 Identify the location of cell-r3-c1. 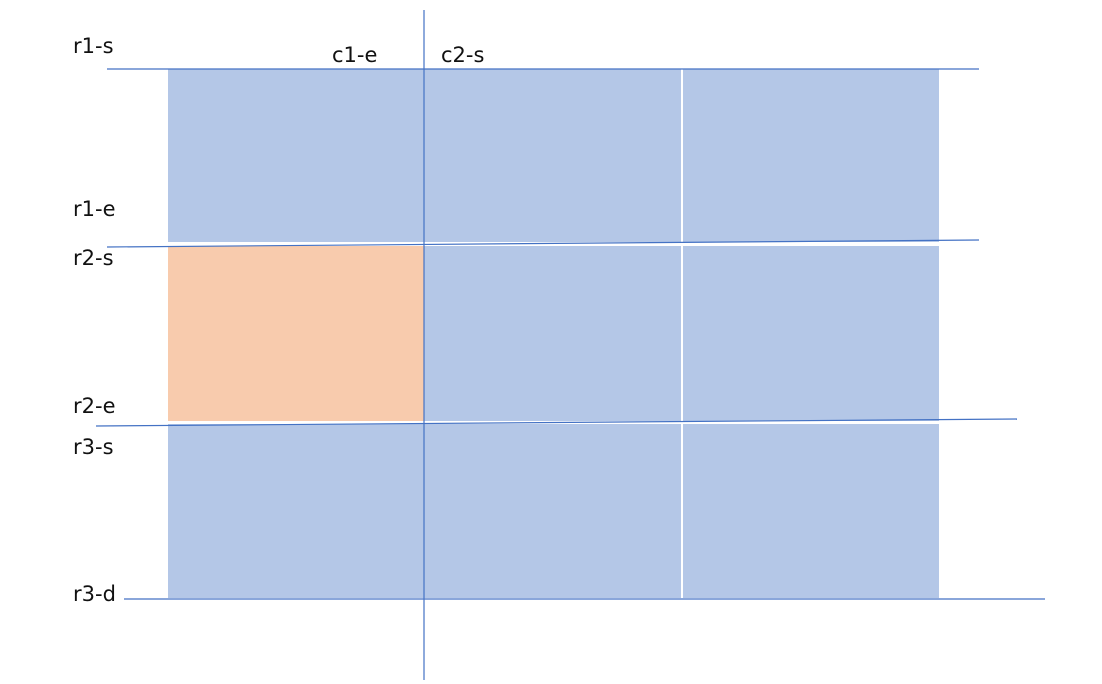
(296, 511).